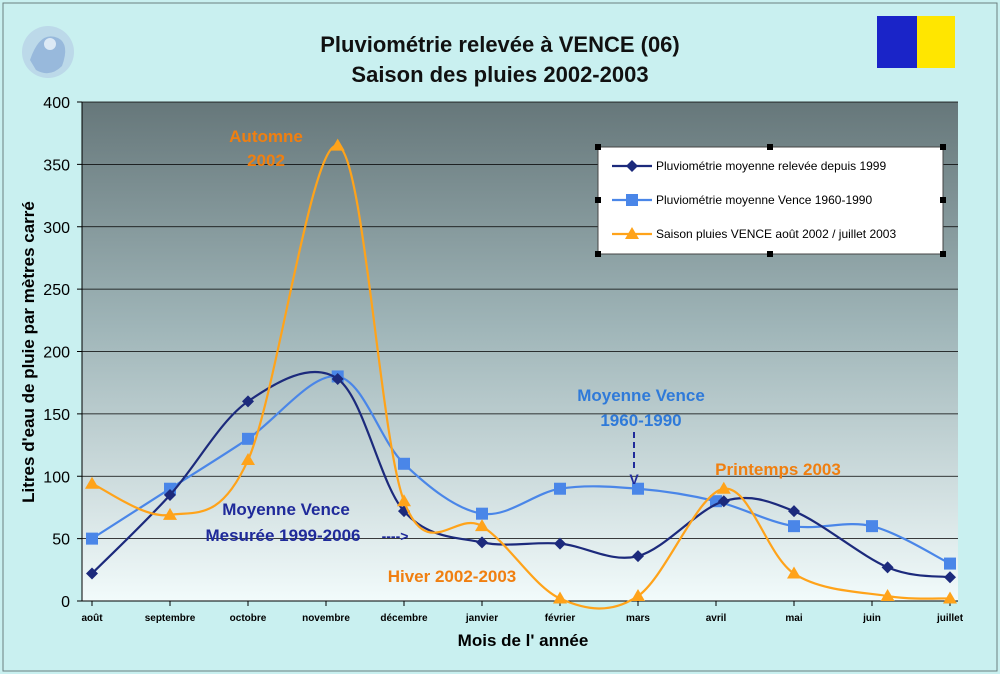 The height and width of the screenshot is (674, 1000). I want to click on annotation-mesuree-arrow: ---->, so click(395, 536).